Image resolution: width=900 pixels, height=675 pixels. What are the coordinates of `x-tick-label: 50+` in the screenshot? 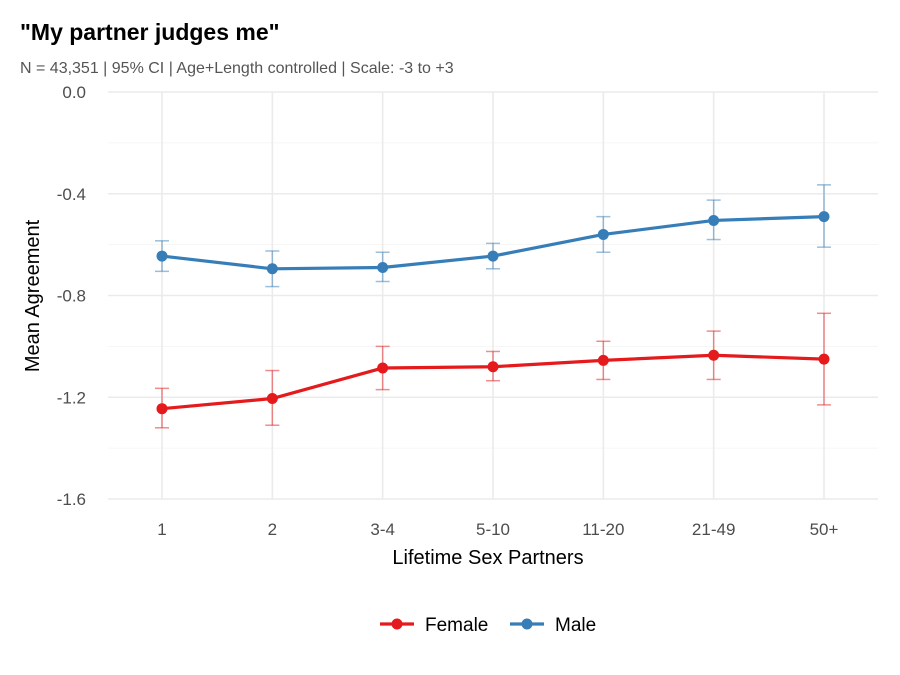 It's located at (824, 529).